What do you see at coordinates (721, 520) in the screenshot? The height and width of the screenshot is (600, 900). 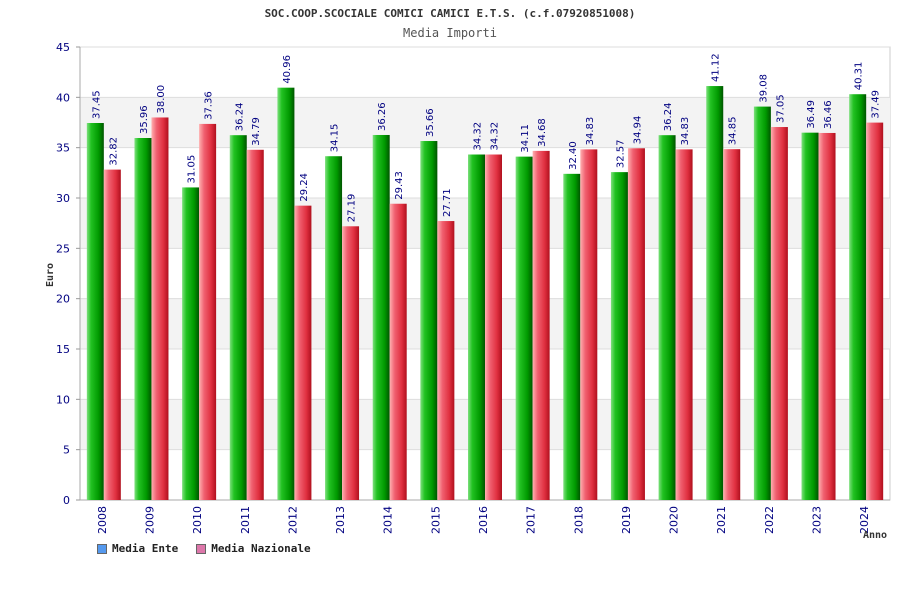 I see `x-tick-label: 2021` at bounding box center [721, 520].